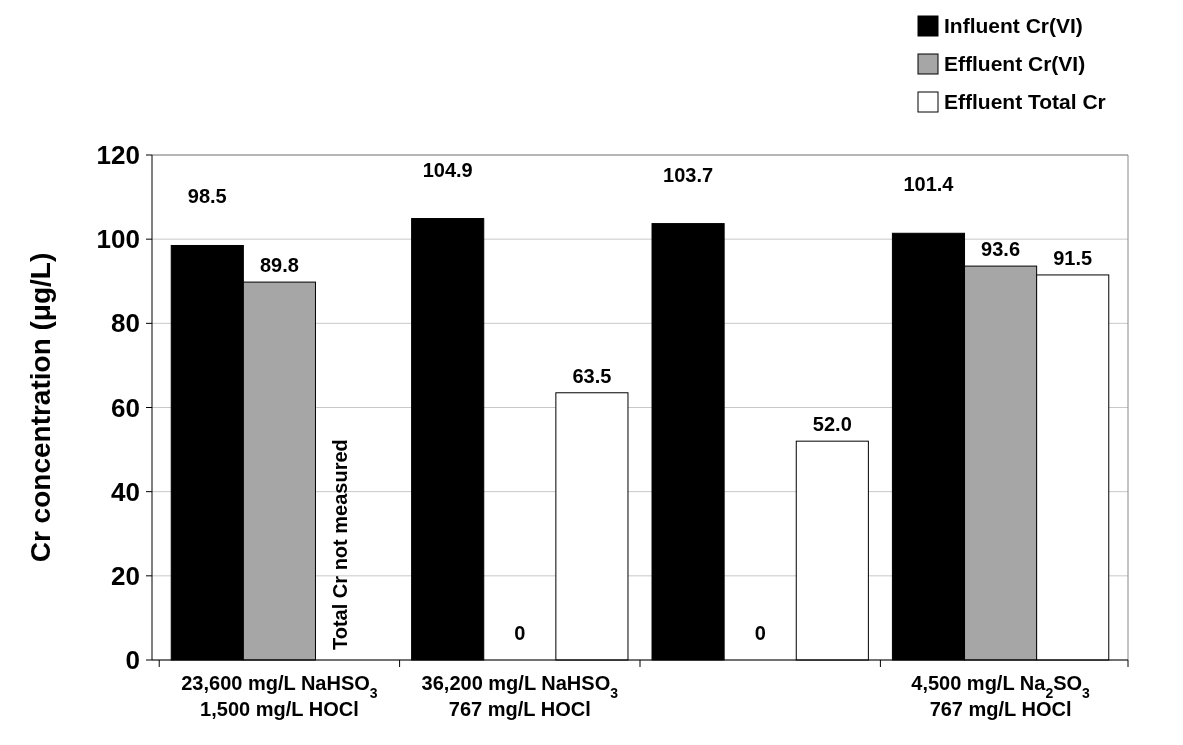 The image size is (1183, 745). Describe the element at coordinates (688, 174) in the screenshot. I see `data-label: 103.7` at that location.